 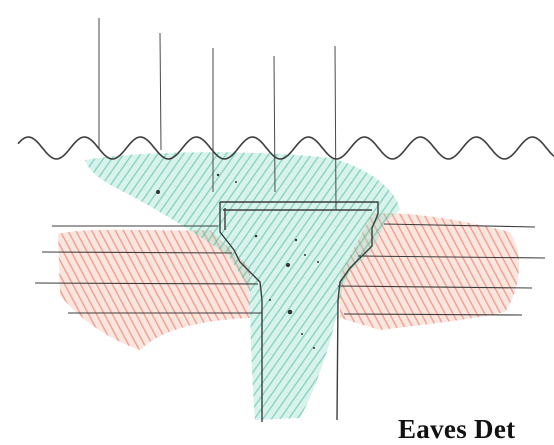 What do you see at coordinates (285, 148) in the screenshot?
I see `corrugated-roof-sheet` at bounding box center [285, 148].